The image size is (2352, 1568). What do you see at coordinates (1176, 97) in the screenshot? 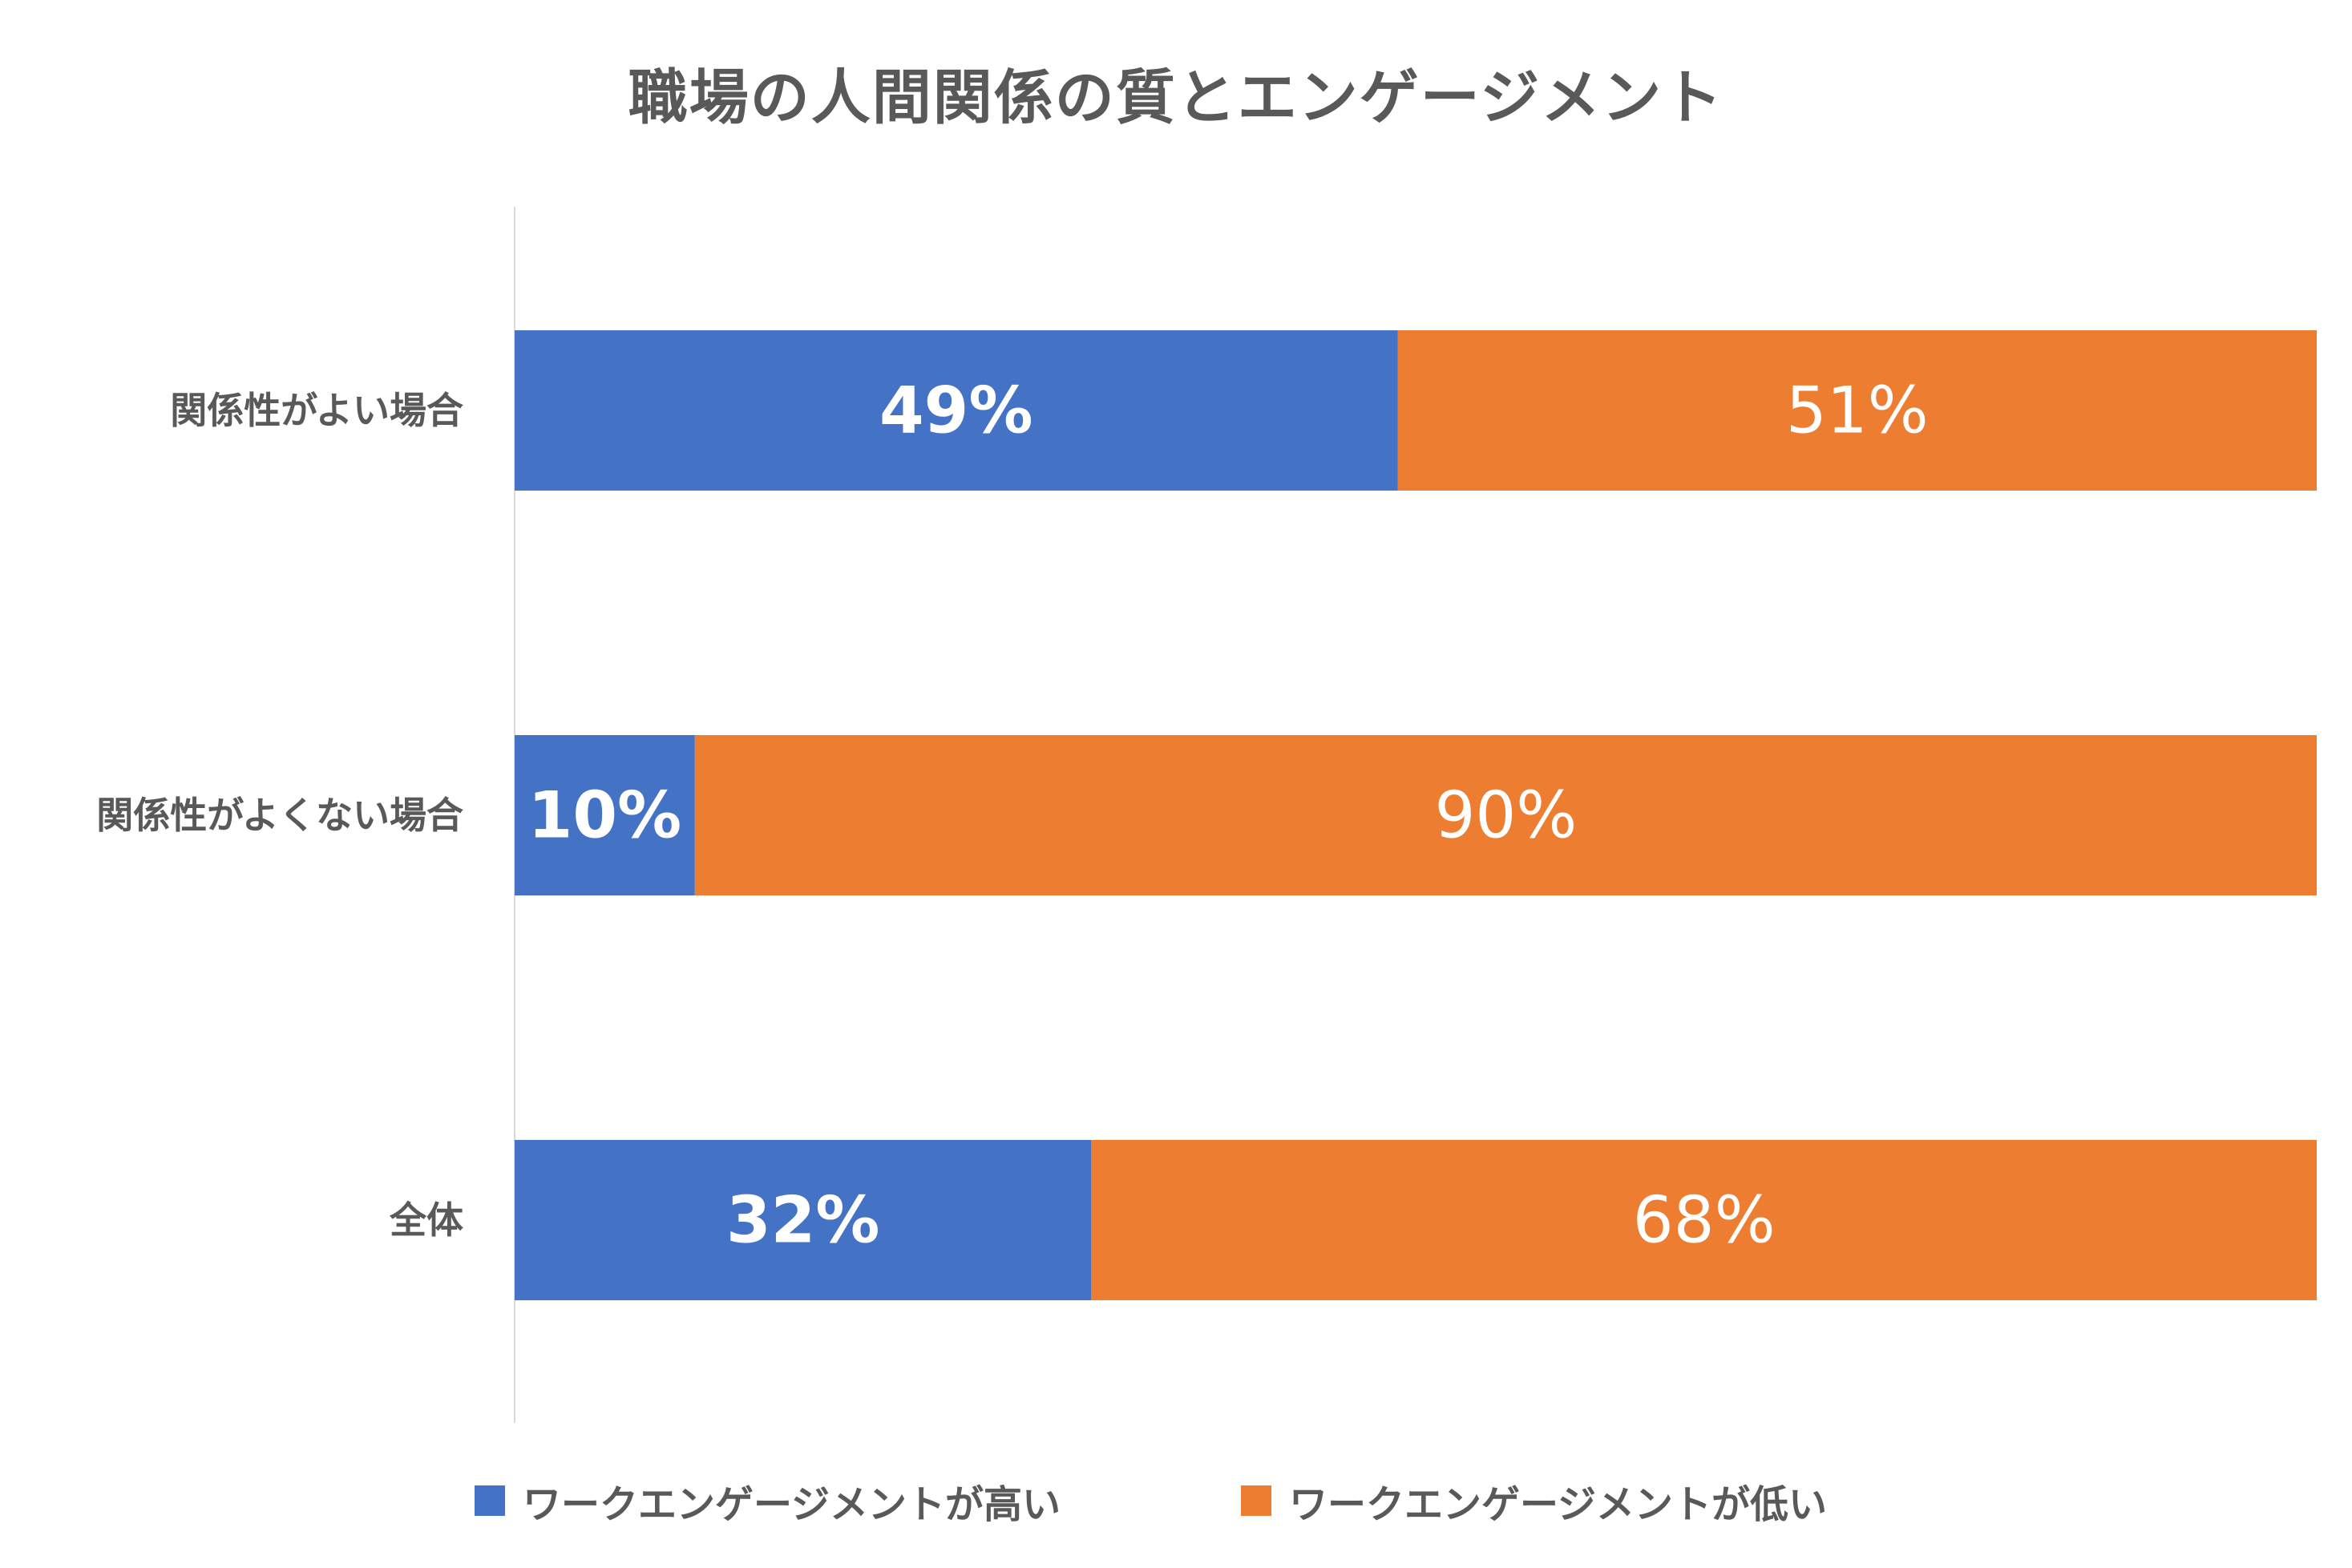
I see `chart-title: 職場の人間関係の質とエンゲージメント` at bounding box center [1176, 97].